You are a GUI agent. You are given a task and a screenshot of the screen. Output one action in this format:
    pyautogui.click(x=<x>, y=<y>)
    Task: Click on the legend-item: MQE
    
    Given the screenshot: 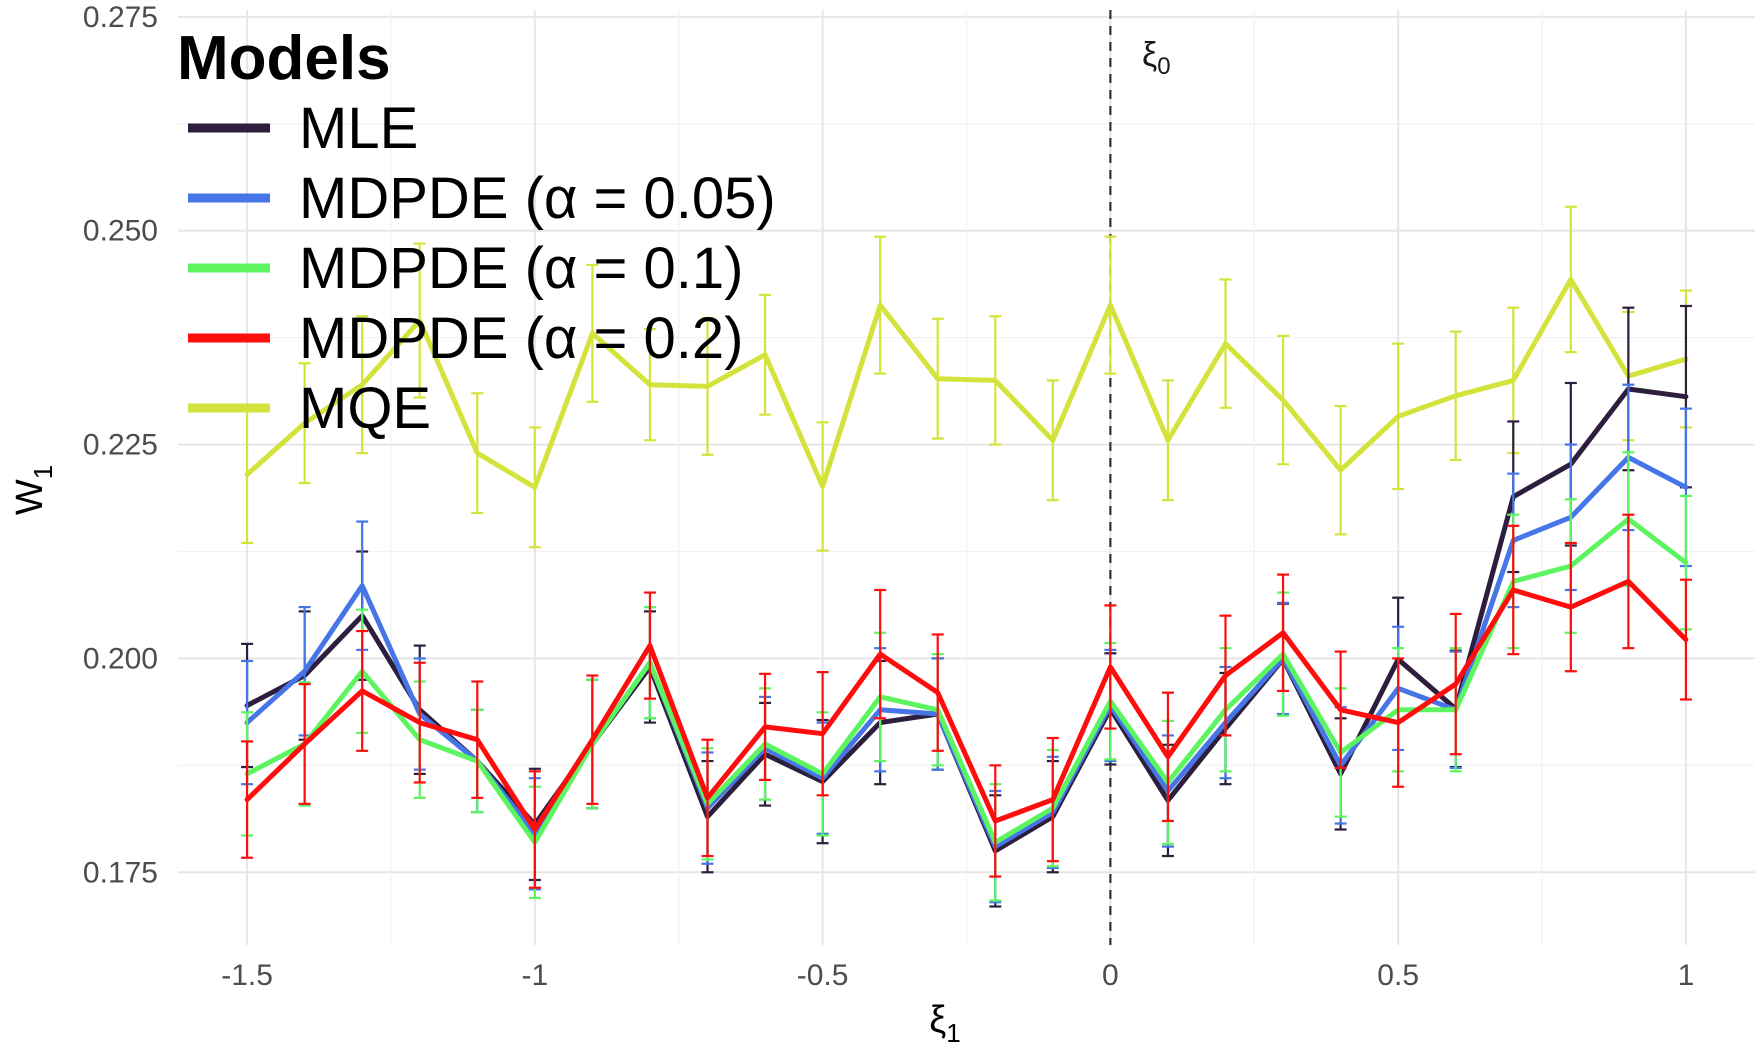 What is the action you would take?
    pyautogui.click(x=309, y=408)
    